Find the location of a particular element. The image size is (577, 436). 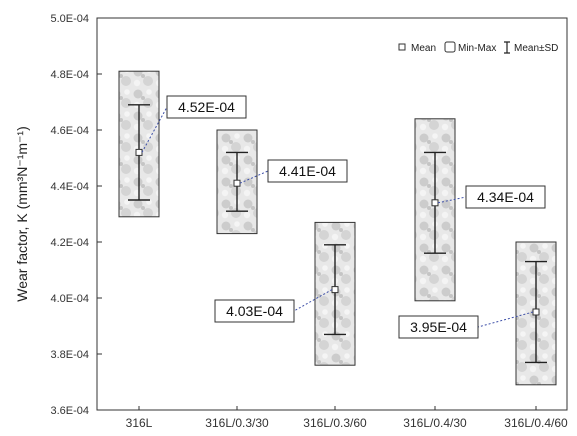

x-tick-label: 316L/0.4/60 is located at coordinates (536, 423).